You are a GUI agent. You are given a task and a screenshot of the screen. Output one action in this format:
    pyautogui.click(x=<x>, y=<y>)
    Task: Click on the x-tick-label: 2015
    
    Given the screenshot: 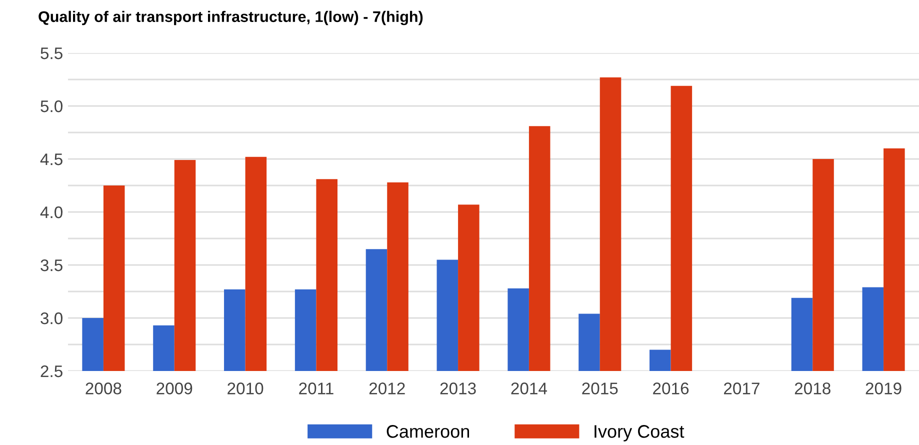 What is the action you would take?
    pyautogui.click(x=600, y=388)
    